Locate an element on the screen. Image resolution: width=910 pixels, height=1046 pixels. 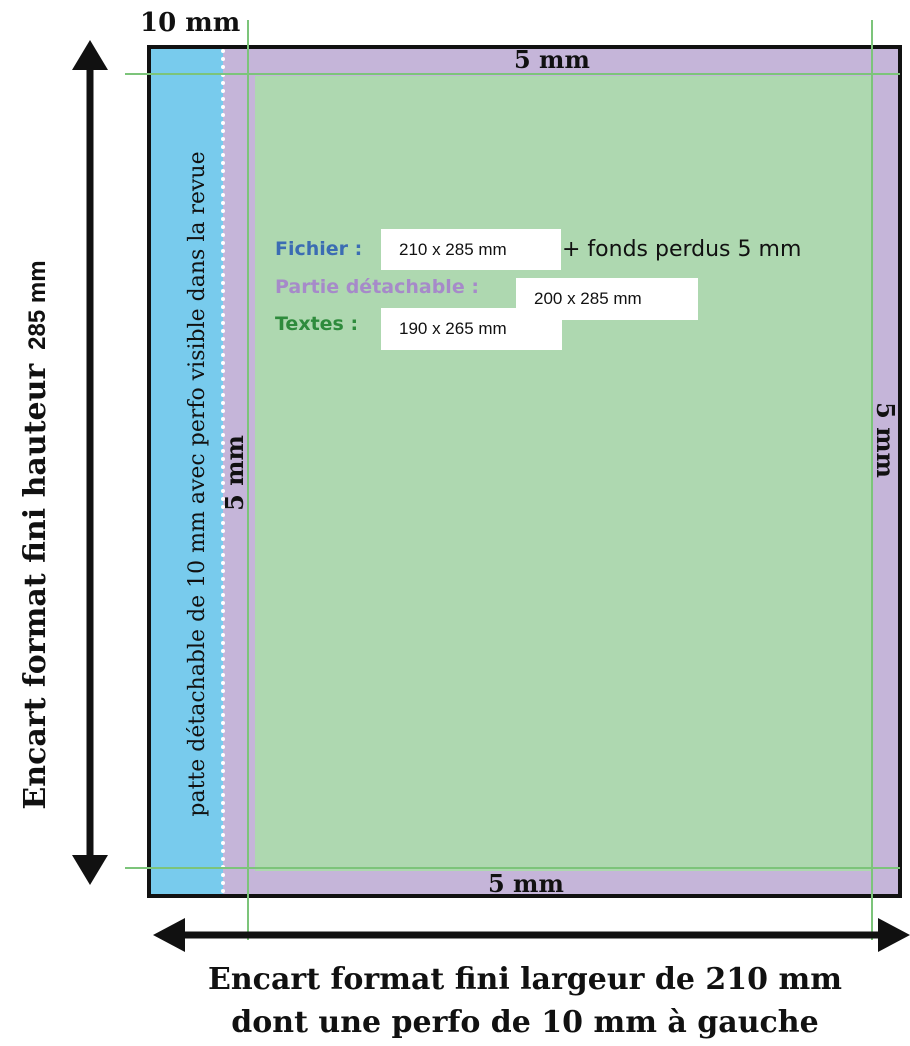
perforation-line is located at coordinates (223, 471).